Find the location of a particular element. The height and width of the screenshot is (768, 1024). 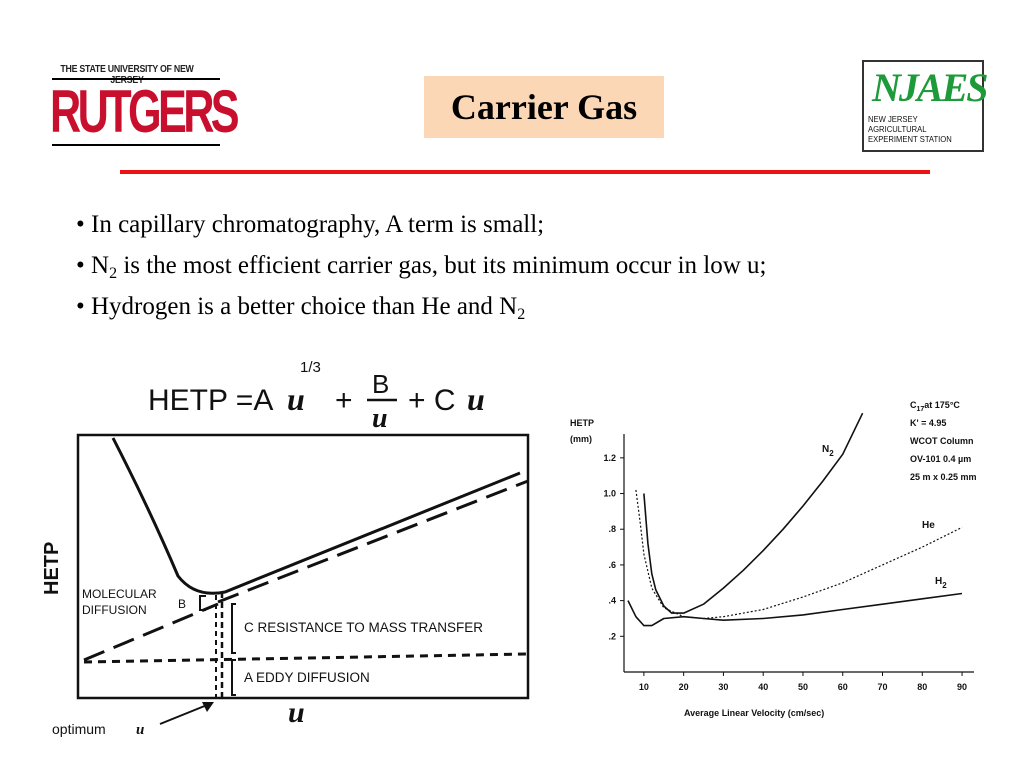

c-term-line is located at coordinates (373, 541).